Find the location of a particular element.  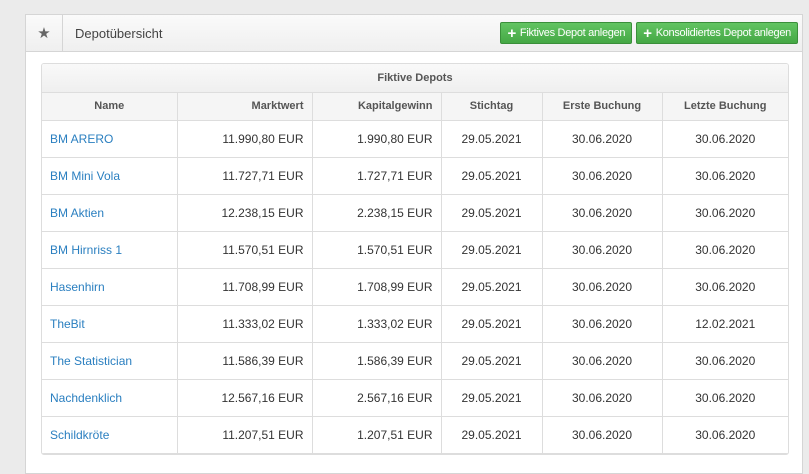

cell-kapitalgewinn: 2.567,16 EUR is located at coordinates (377, 398).